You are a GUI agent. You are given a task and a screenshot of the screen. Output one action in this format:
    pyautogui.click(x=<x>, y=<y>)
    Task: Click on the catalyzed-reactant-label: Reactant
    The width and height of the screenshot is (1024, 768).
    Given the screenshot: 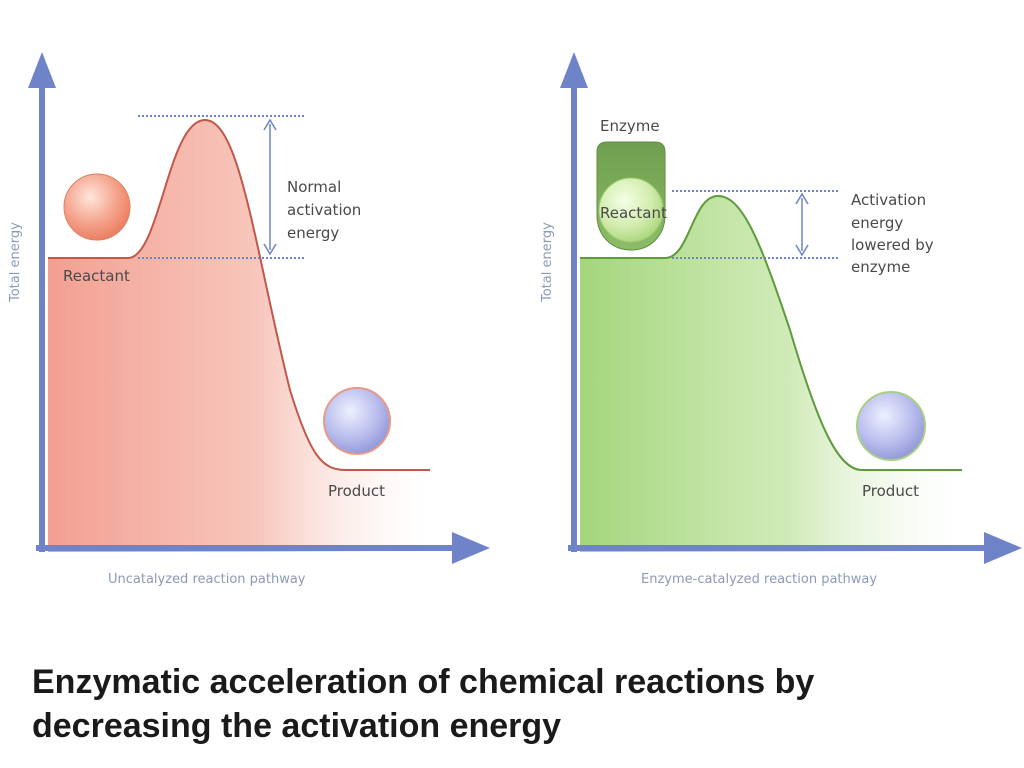 What is the action you would take?
    pyautogui.click(x=633, y=213)
    